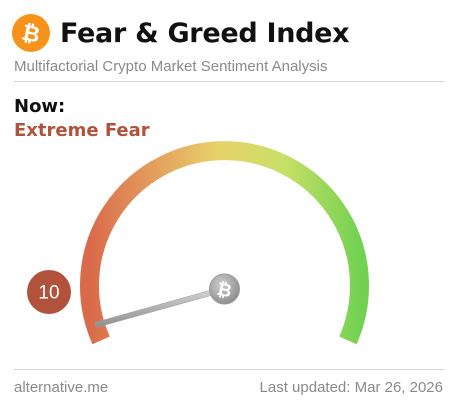 The width and height of the screenshot is (453, 410). I want to click on value-badge-circle, so click(49, 292).